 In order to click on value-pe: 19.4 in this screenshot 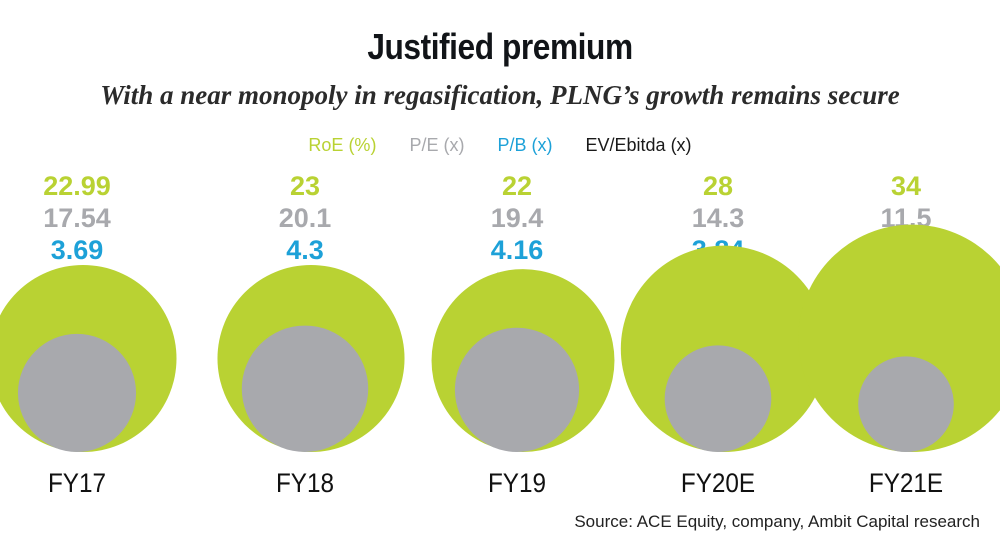, I will do `click(517, 218)`.